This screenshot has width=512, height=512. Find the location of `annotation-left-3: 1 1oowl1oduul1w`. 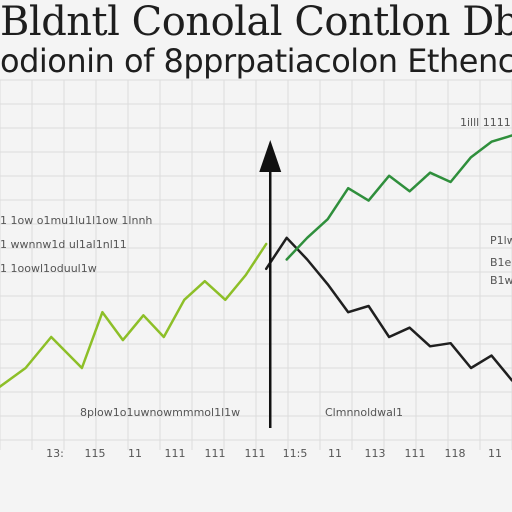

annotation-left-3: 1 1oowl1oduul1w is located at coordinates (48, 268).